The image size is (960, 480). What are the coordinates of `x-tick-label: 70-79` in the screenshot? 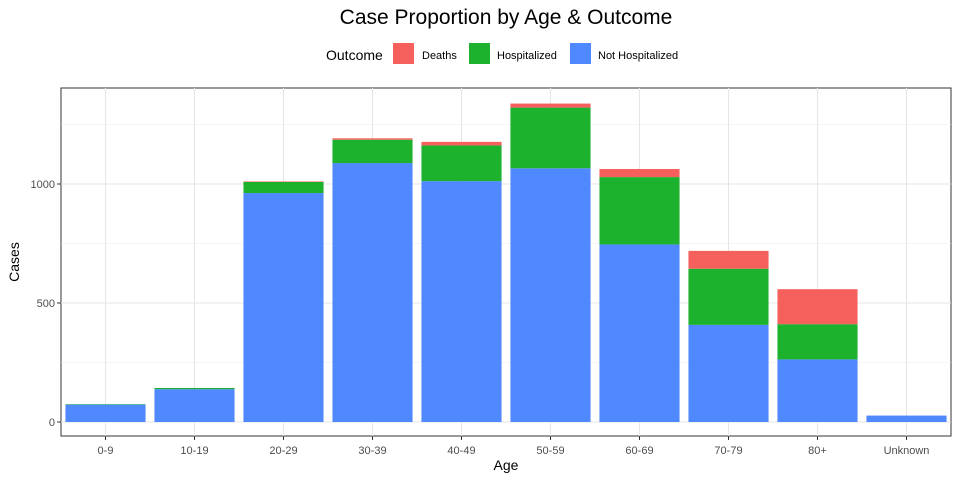 It's located at (728, 451).